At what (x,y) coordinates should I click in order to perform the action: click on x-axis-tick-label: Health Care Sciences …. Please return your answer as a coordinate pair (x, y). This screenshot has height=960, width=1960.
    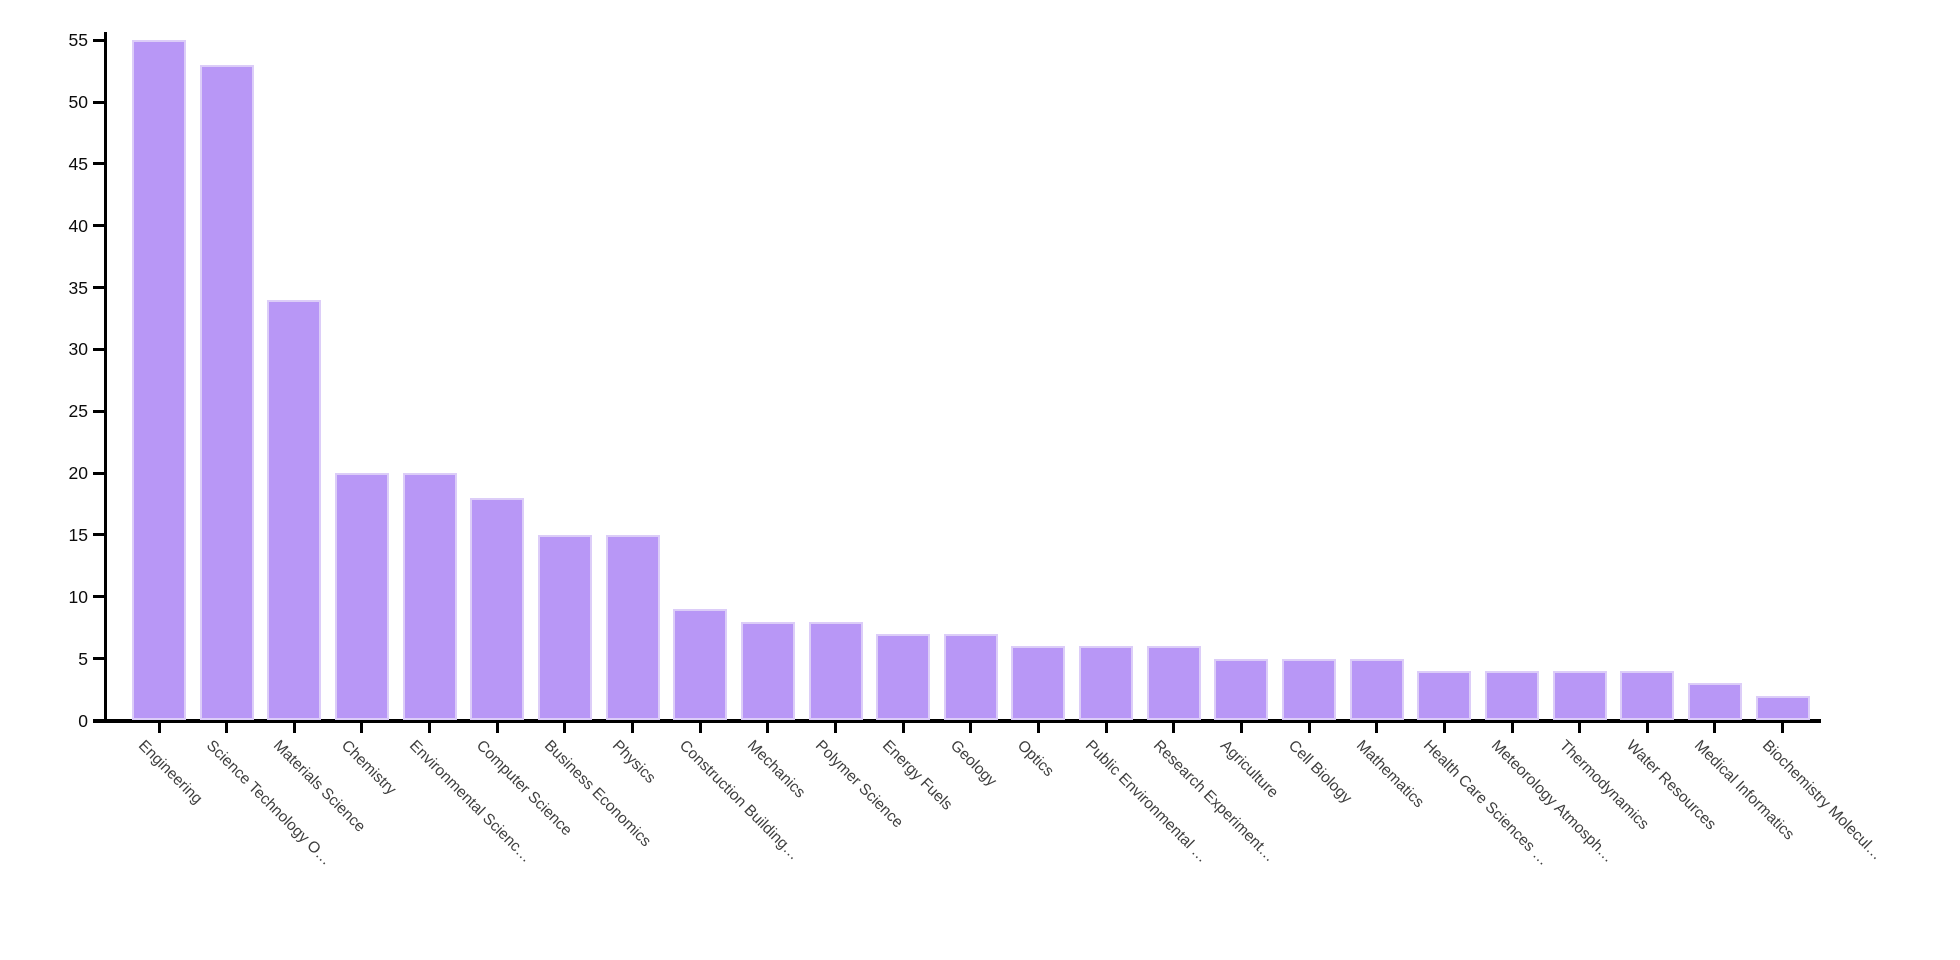
    Looking at the image, I should click on (1486, 803).